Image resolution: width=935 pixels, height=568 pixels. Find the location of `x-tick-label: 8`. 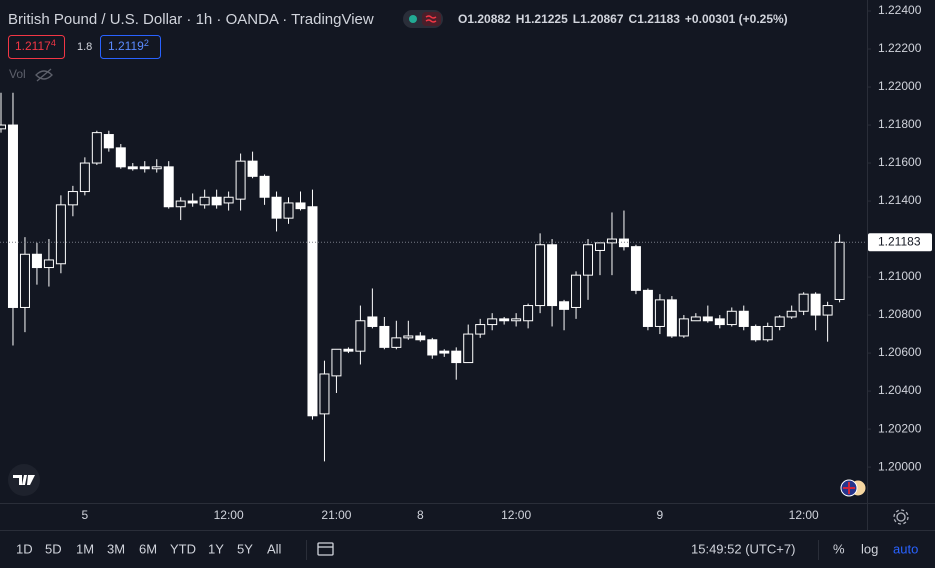

x-tick-label: 8 is located at coordinates (420, 515).